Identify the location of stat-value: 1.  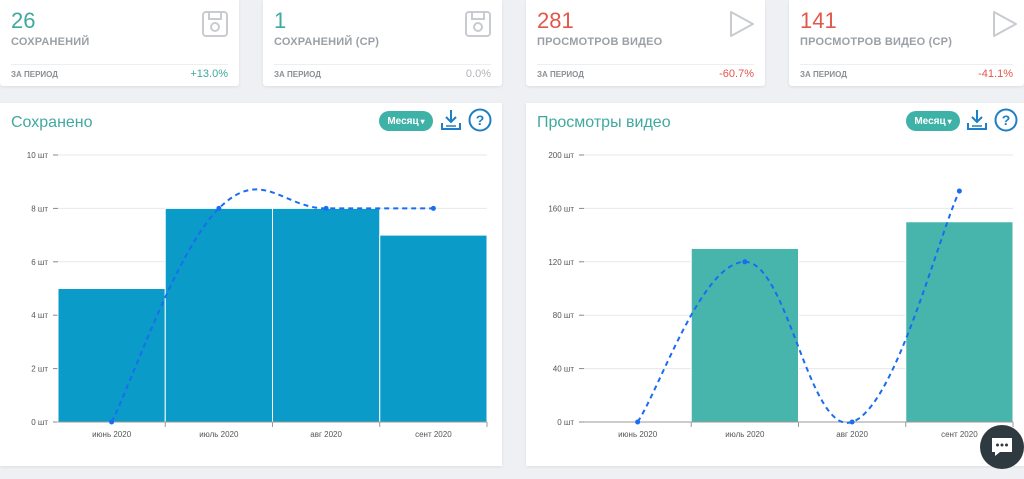
(280, 20).